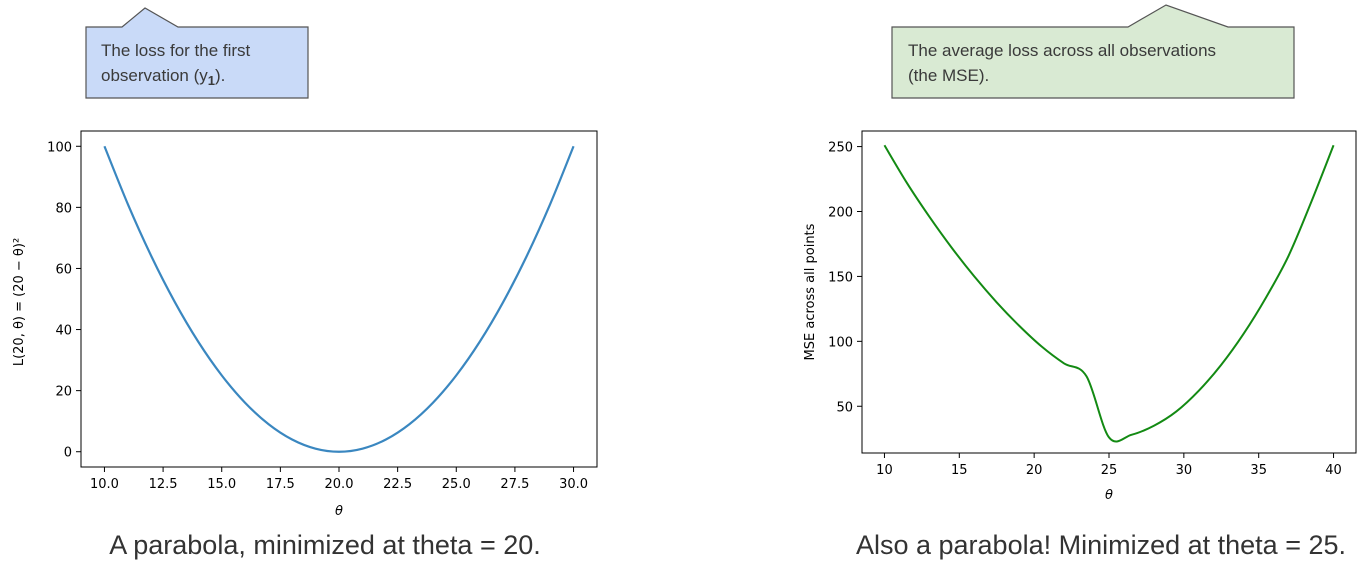 This screenshot has height=561, width=1370. What do you see at coordinates (514, 484) in the screenshot?
I see `x-tick-label: 27.5` at bounding box center [514, 484].